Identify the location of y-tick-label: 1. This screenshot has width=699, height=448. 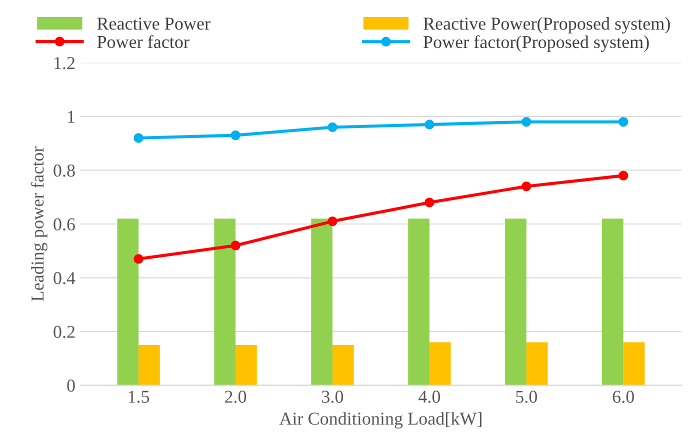
(71, 116).